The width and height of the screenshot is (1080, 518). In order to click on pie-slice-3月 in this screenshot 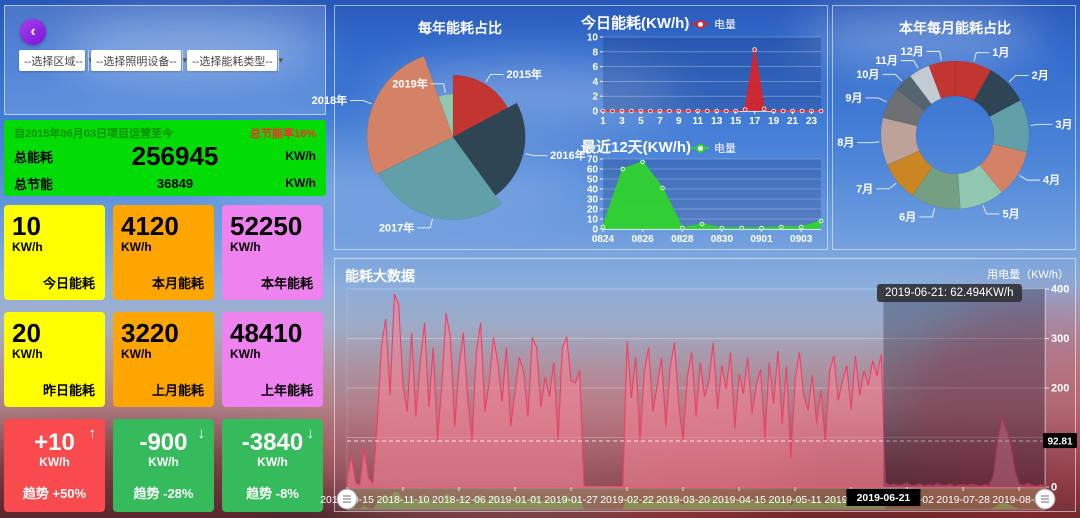, I will do `click(1009, 126)`.